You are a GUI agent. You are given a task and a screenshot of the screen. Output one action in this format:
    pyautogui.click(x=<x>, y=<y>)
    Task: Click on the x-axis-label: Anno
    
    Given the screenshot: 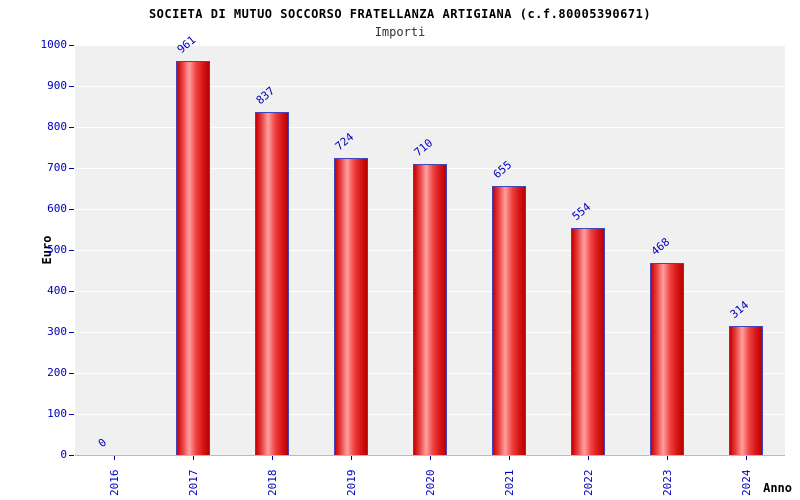 What is the action you would take?
    pyautogui.click(x=777, y=488)
    